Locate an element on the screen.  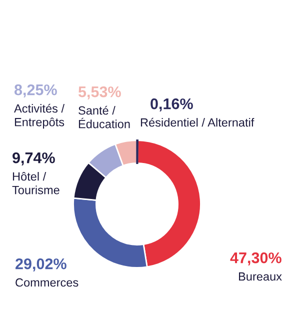
slice-label: Santé / Éducation is located at coordinates (104, 117).